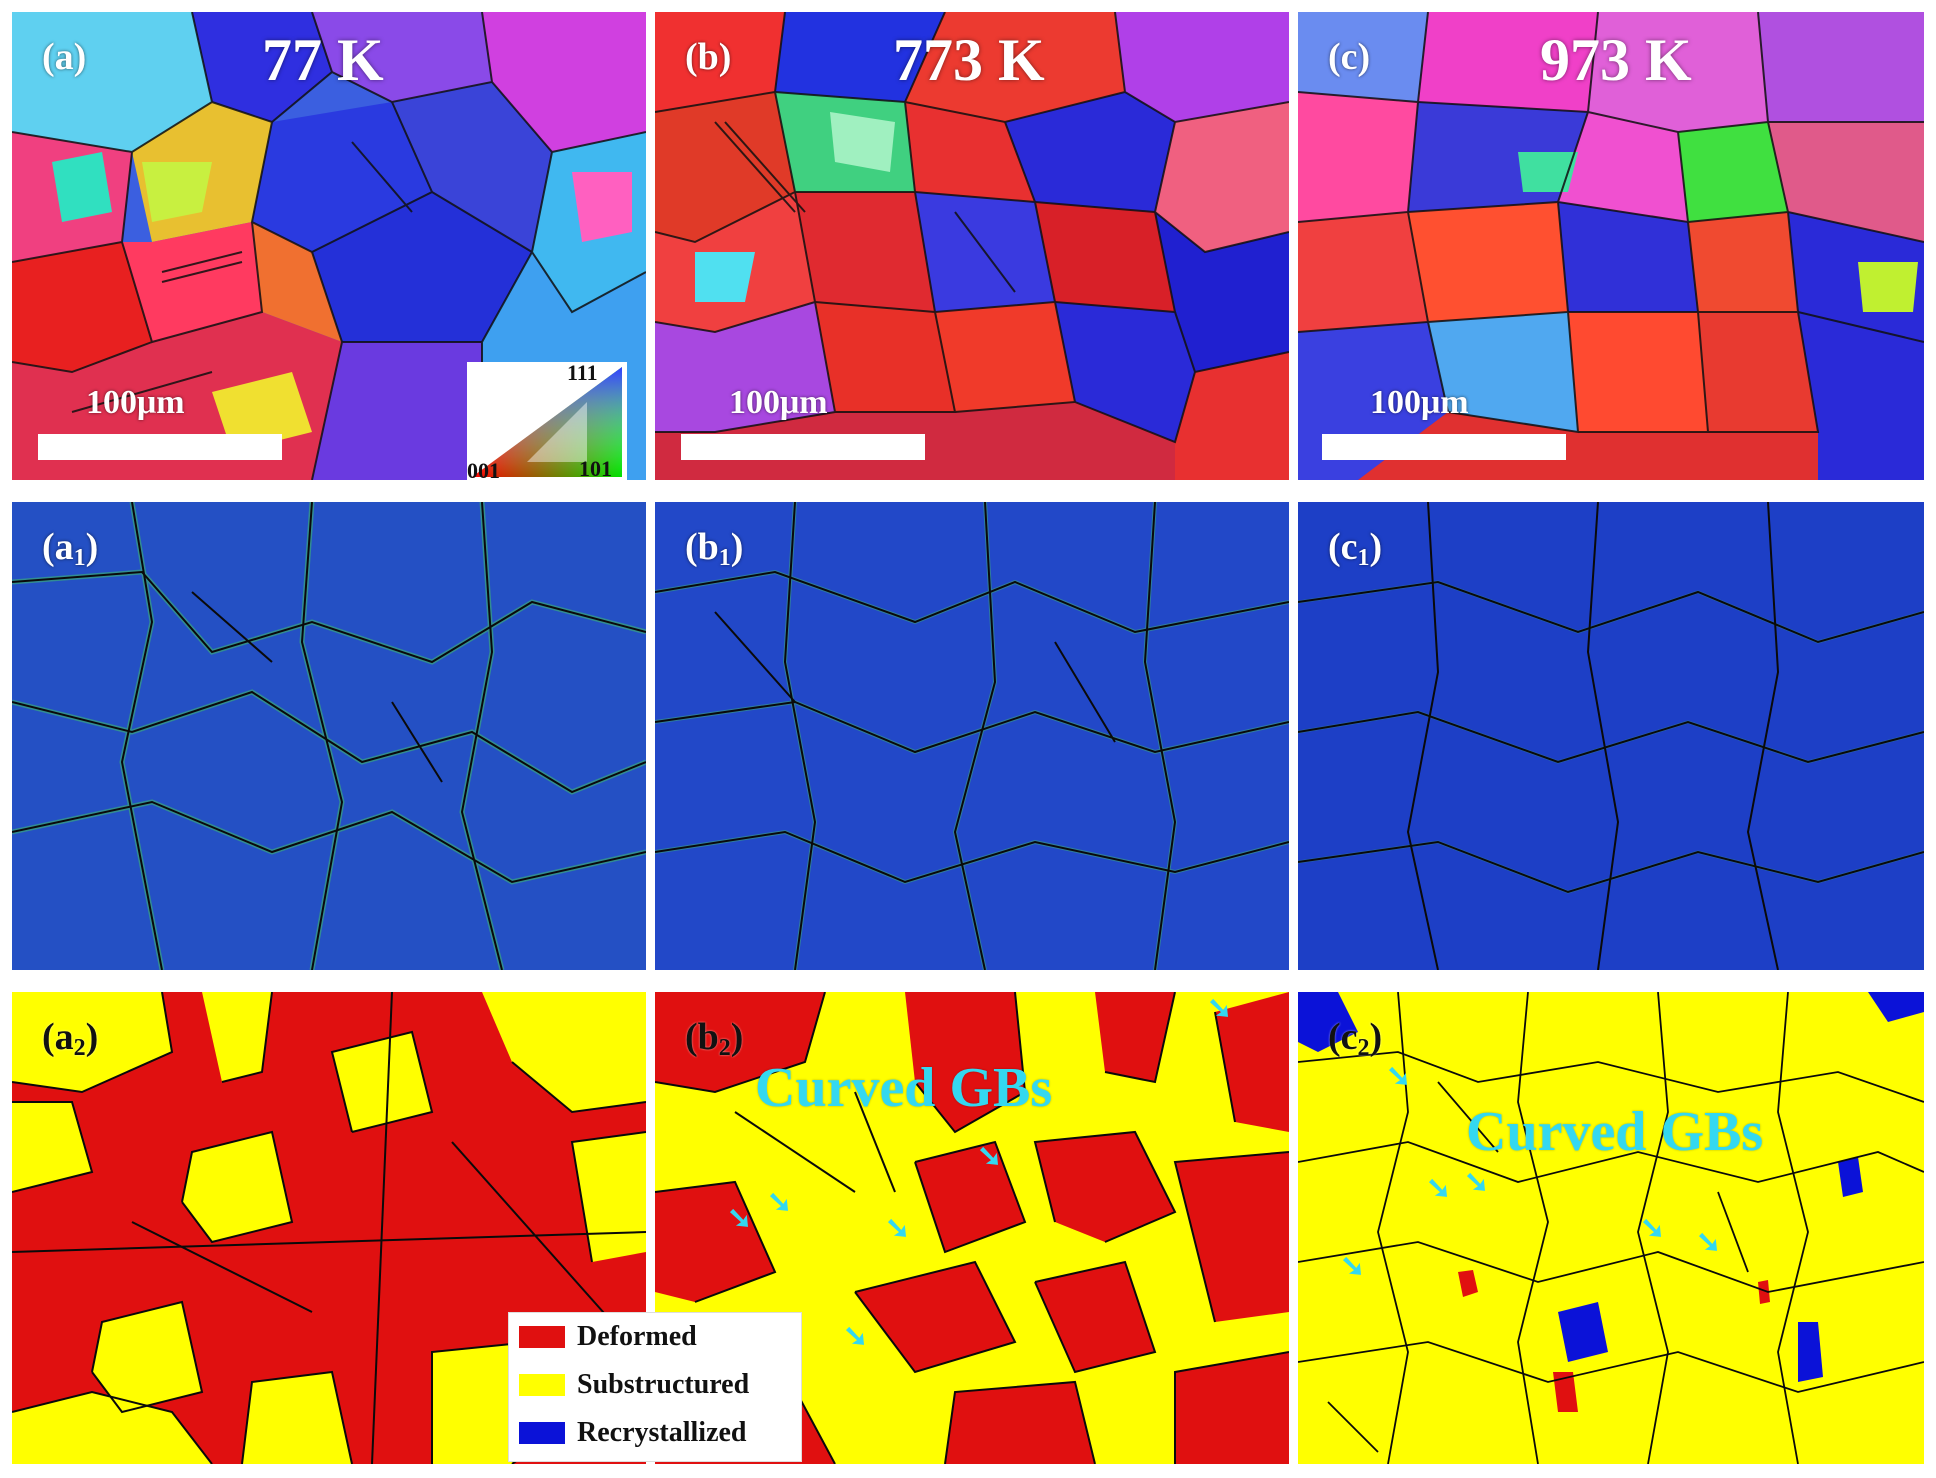 Image resolution: width=1936 pixels, height=1478 pixels. Describe the element at coordinates (1355, 1038) in the screenshot. I see `panel-label-c2: (c2)` at that location.